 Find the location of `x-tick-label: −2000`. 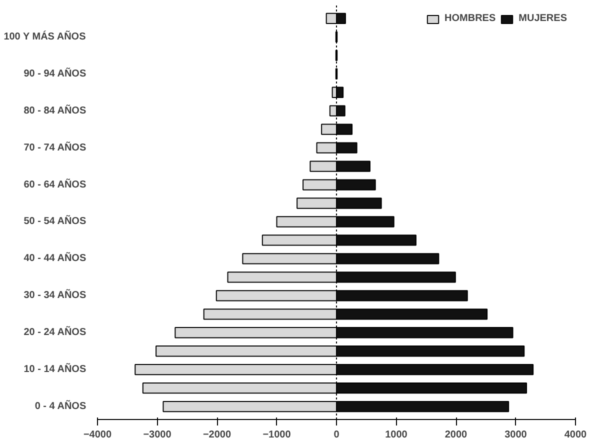

x-tick-label: −2000 is located at coordinates (217, 435).